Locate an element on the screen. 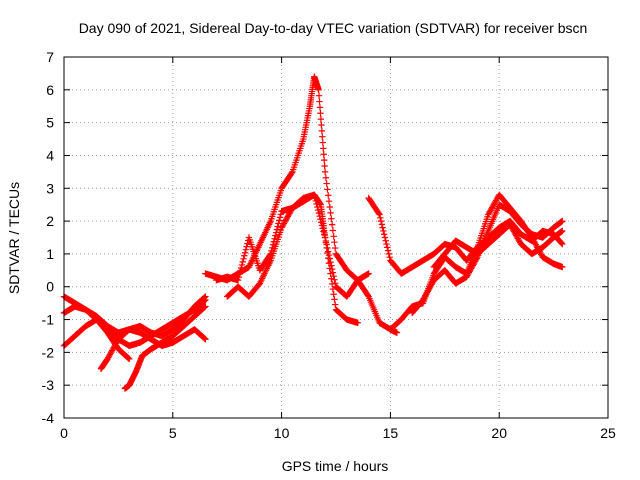 The image size is (640, 480). series-sat-g is located at coordinates (307, 263).